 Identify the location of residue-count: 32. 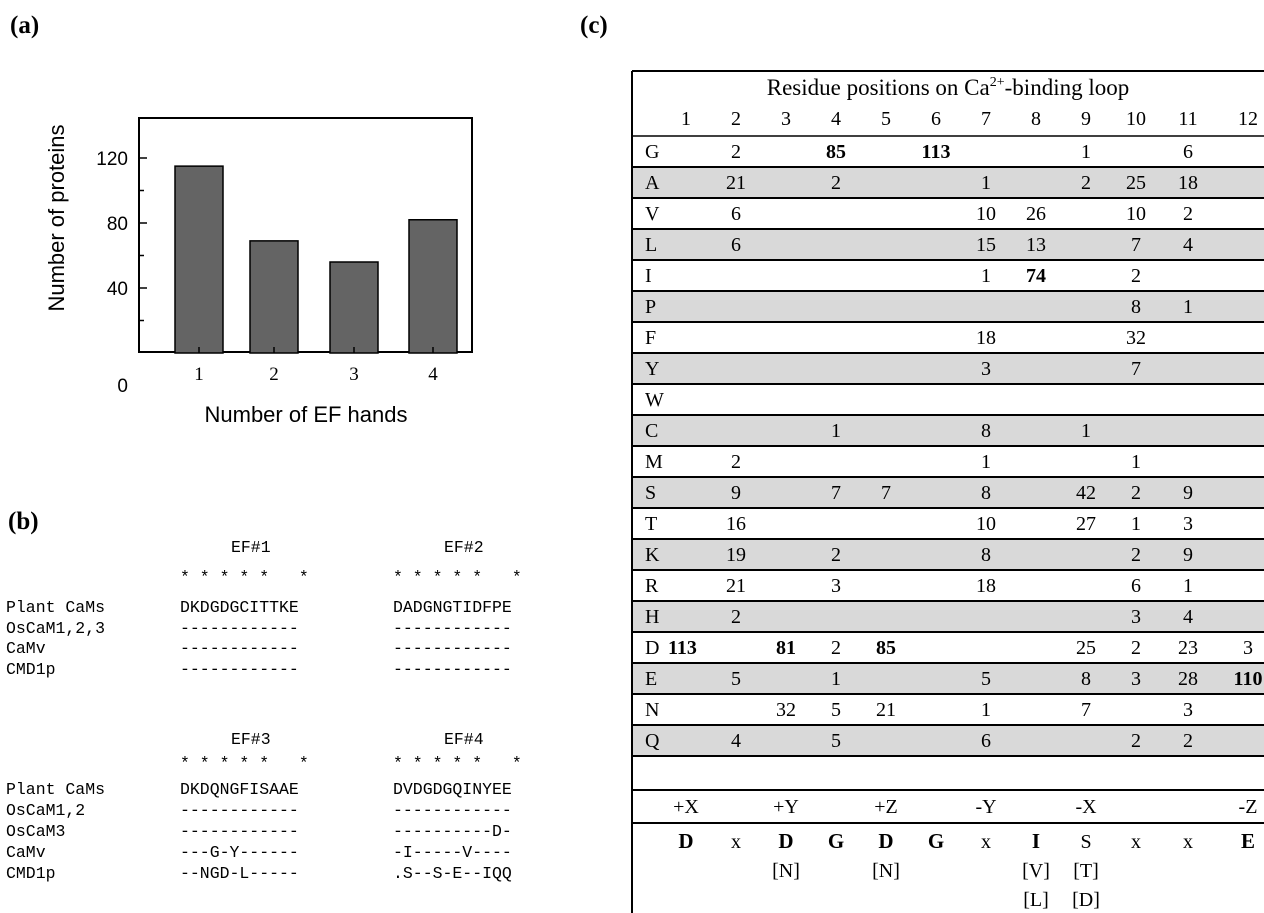
(786, 710).